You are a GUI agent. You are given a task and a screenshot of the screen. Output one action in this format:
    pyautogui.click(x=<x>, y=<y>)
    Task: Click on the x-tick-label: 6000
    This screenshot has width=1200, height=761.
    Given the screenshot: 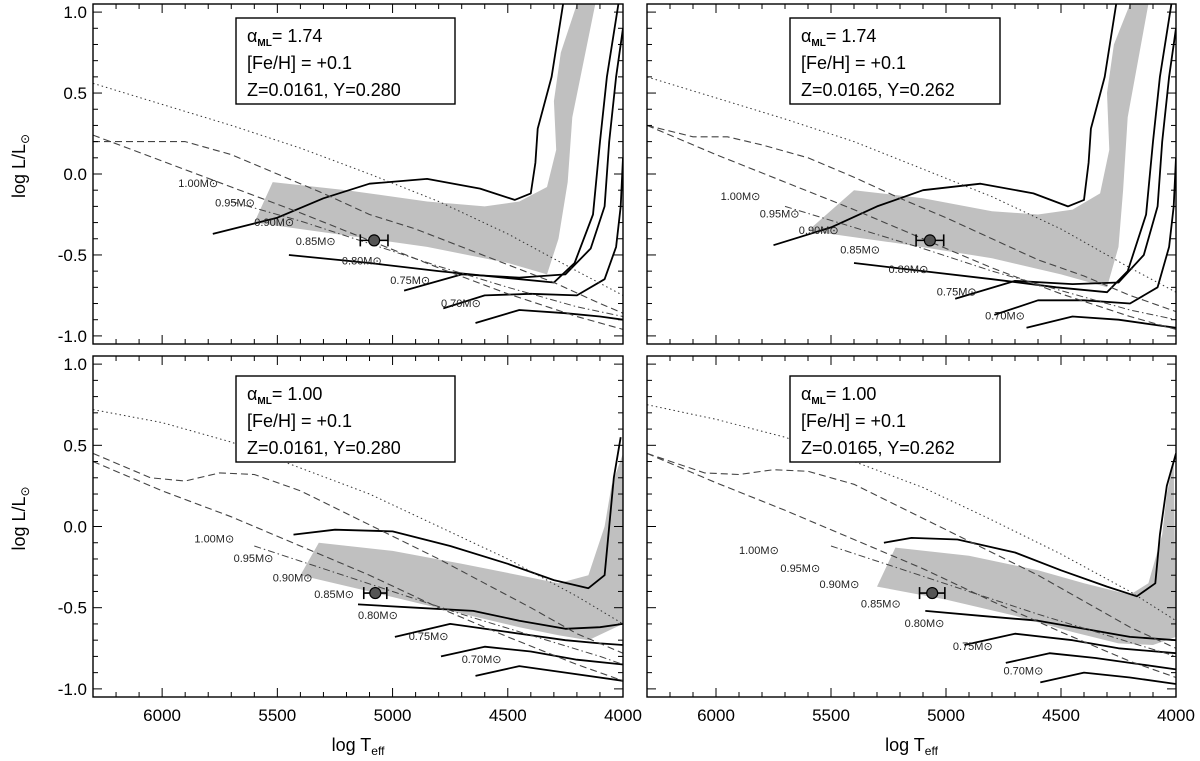 What is the action you would take?
    pyautogui.click(x=162, y=715)
    